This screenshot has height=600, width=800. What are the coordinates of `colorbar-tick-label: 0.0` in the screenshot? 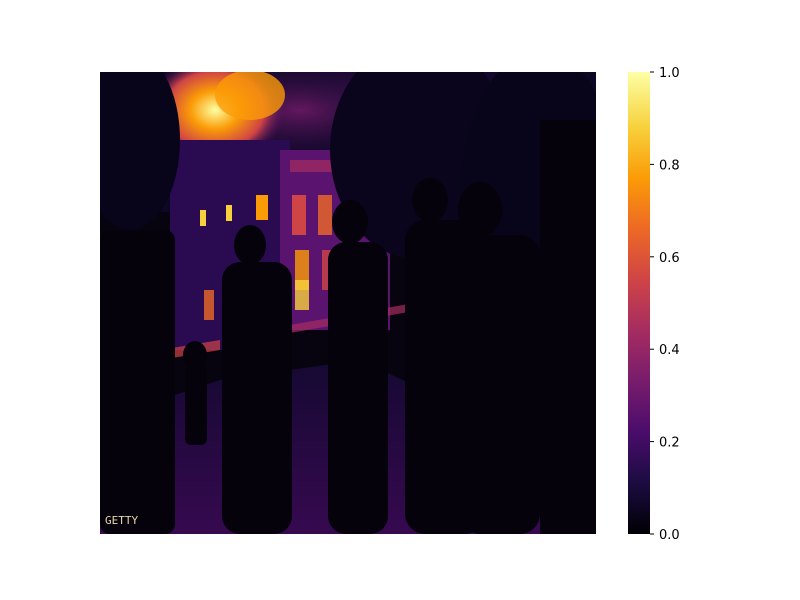 It's located at (669, 535).